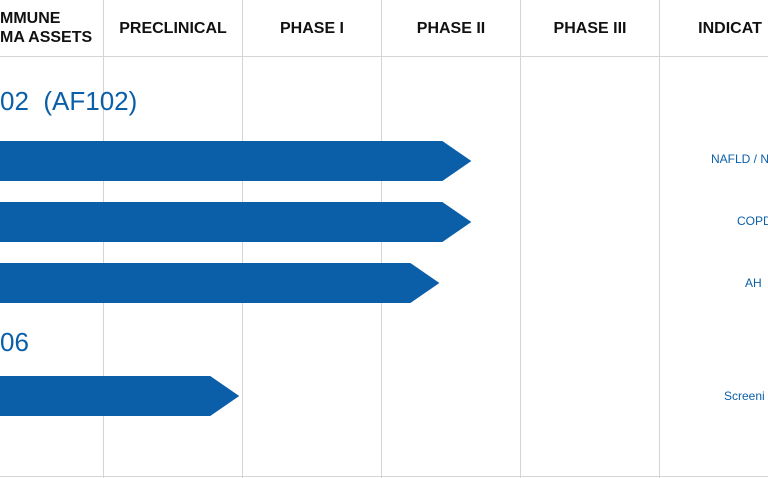 This screenshot has height=478, width=768. What do you see at coordinates (744, 396) in the screenshot?
I see `indication-4: Screeni` at bounding box center [744, 396].